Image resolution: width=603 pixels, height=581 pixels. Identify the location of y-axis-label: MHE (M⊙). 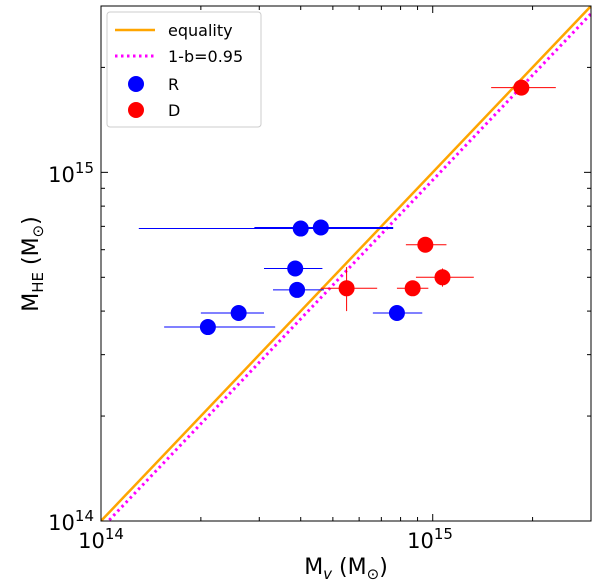
(33, 263).